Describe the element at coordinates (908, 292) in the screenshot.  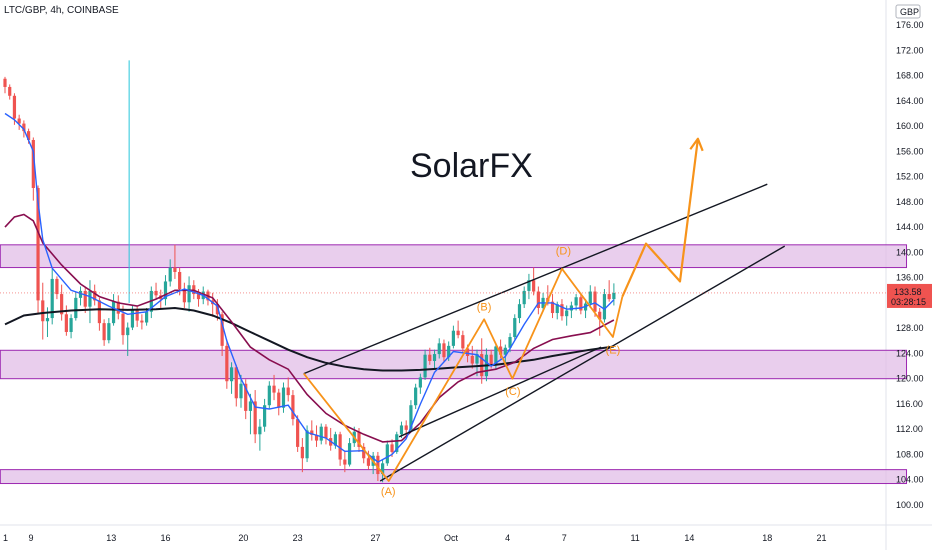
I see `last-price-value: 133.58` at that location.